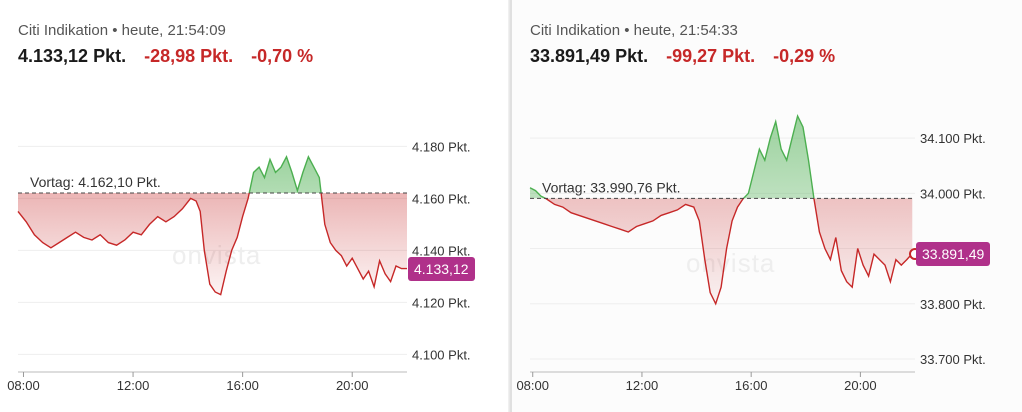 This screenshot has height=412, width=1022. I want to click on y-tick-label: 33.700 Pkt., so click(953, 359).